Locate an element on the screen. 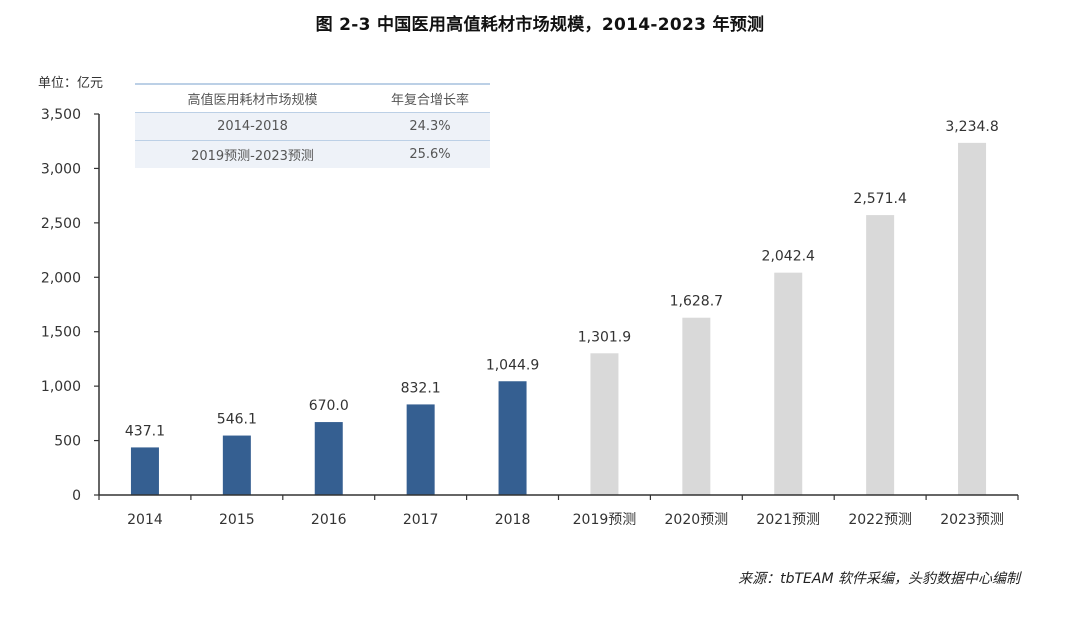  bar-value-label: 832.1 is located at coordinates (421, 388).